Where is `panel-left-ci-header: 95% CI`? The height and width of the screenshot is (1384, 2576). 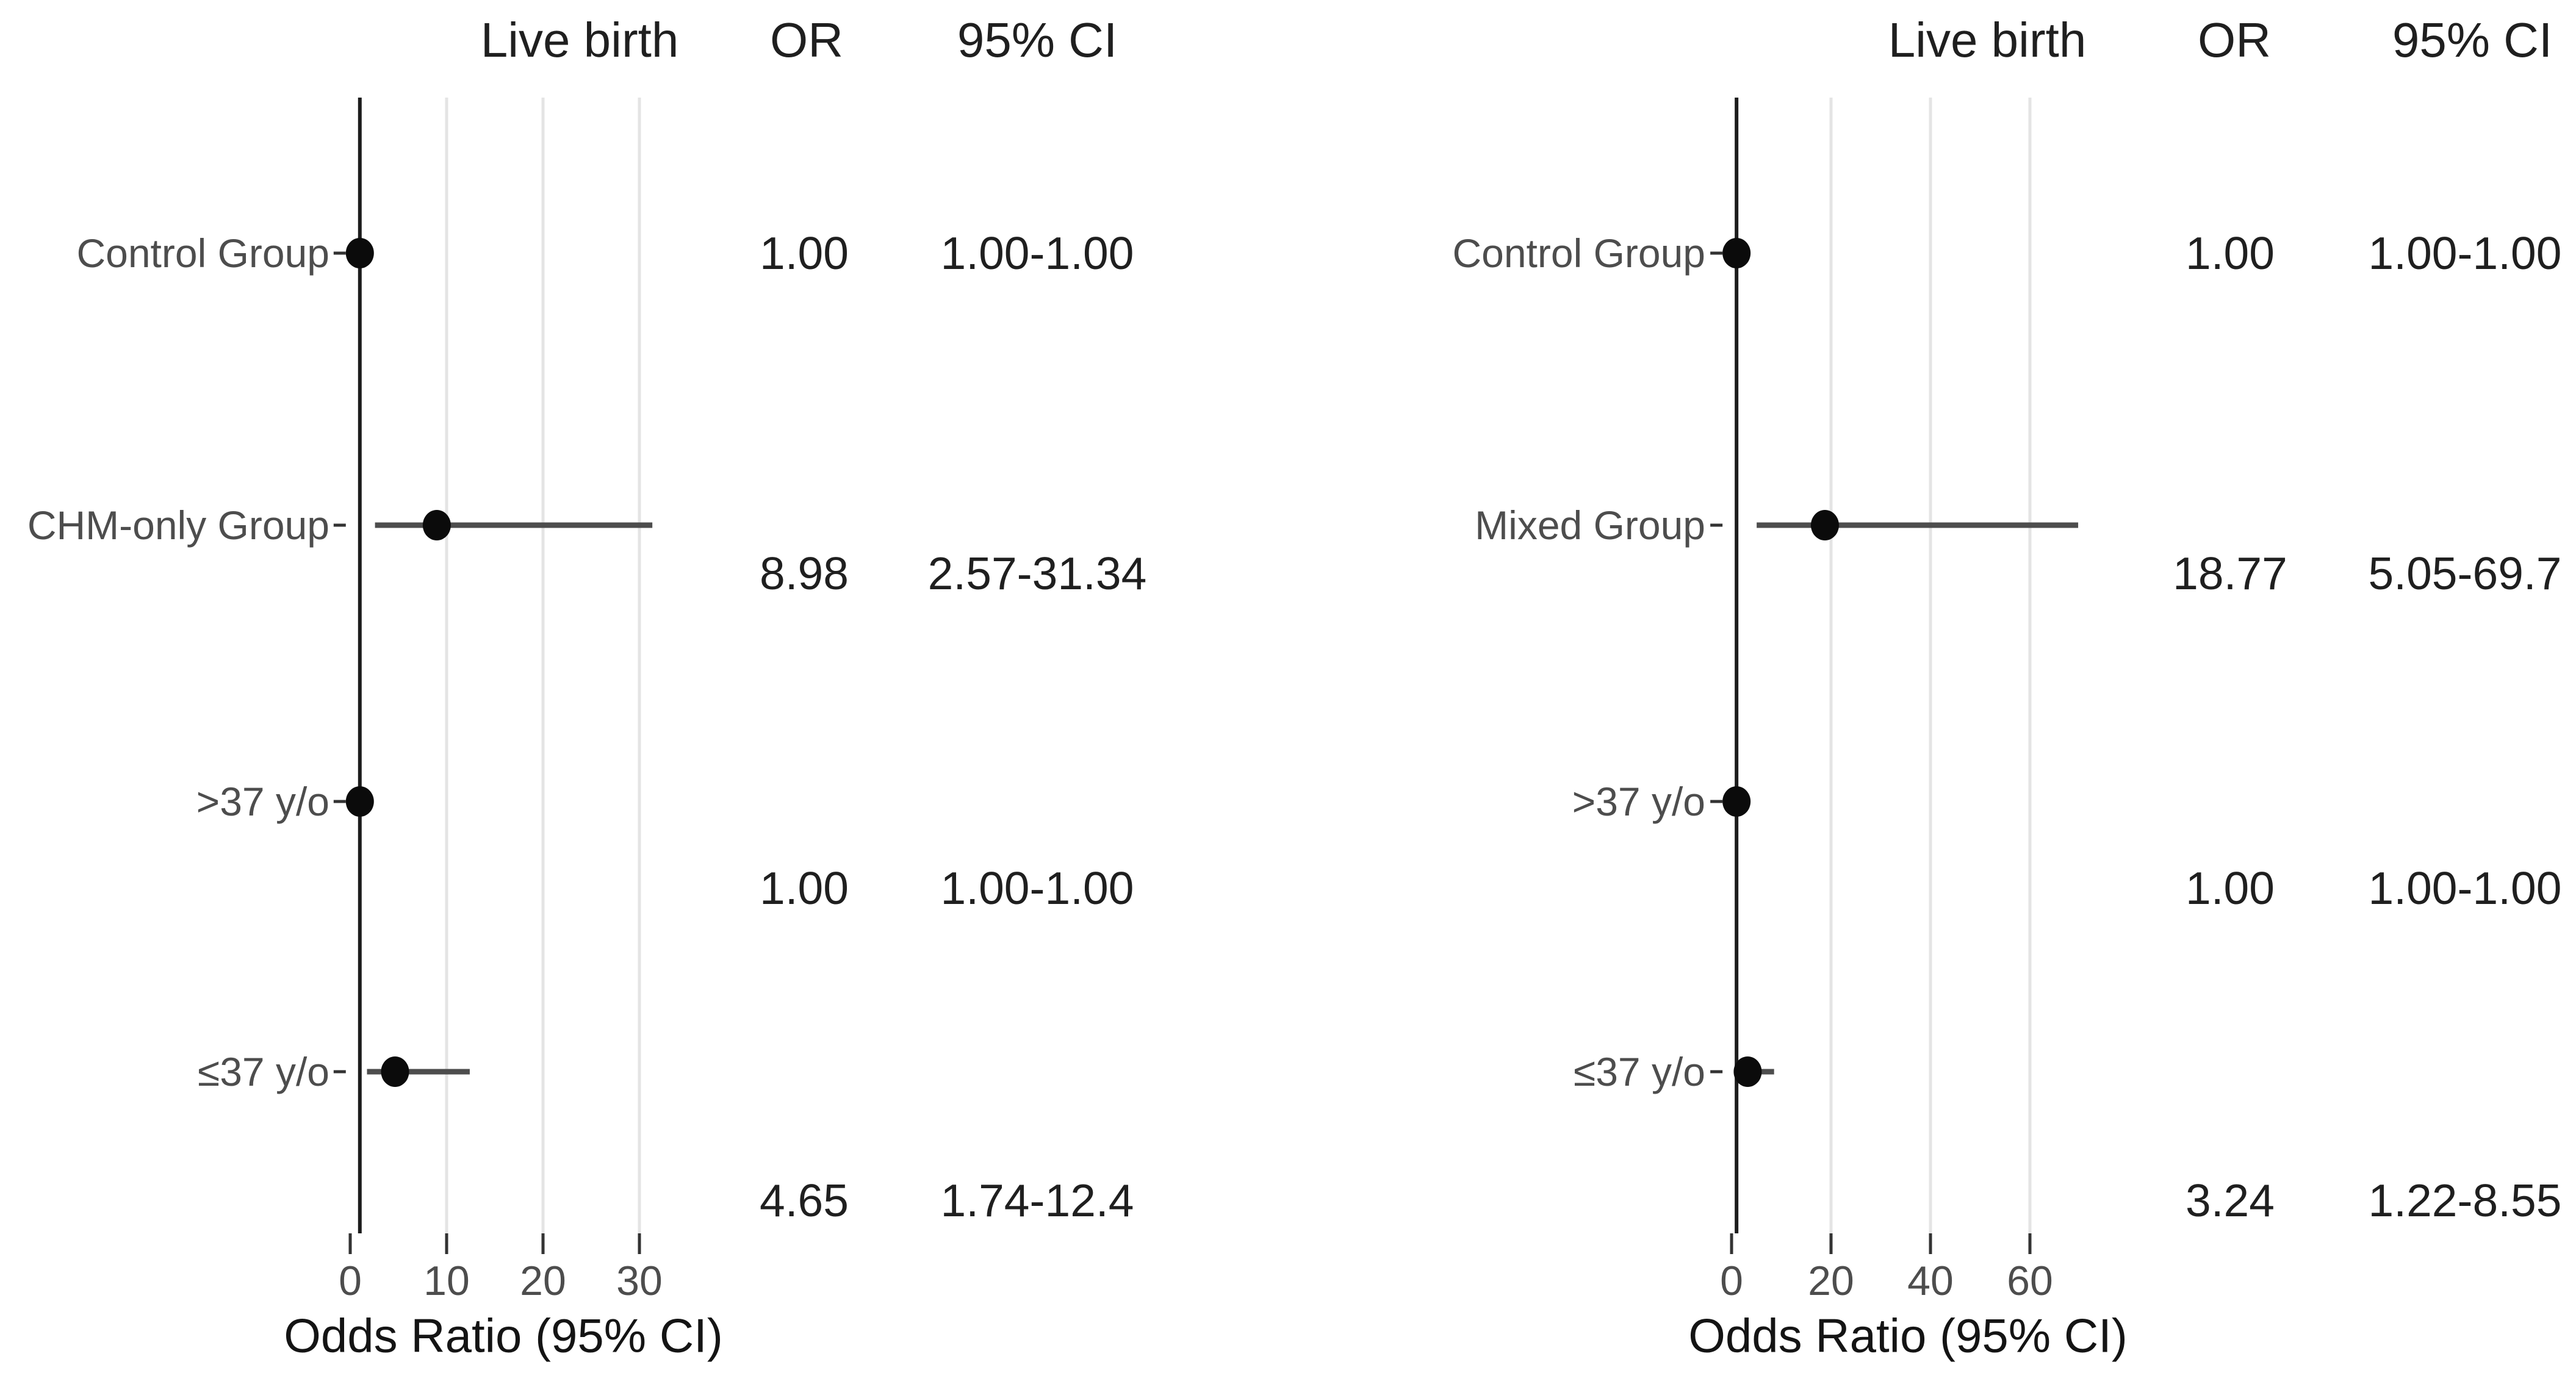
panel-left-ci-header: 95% CI is located at coordinates (1037, 40).